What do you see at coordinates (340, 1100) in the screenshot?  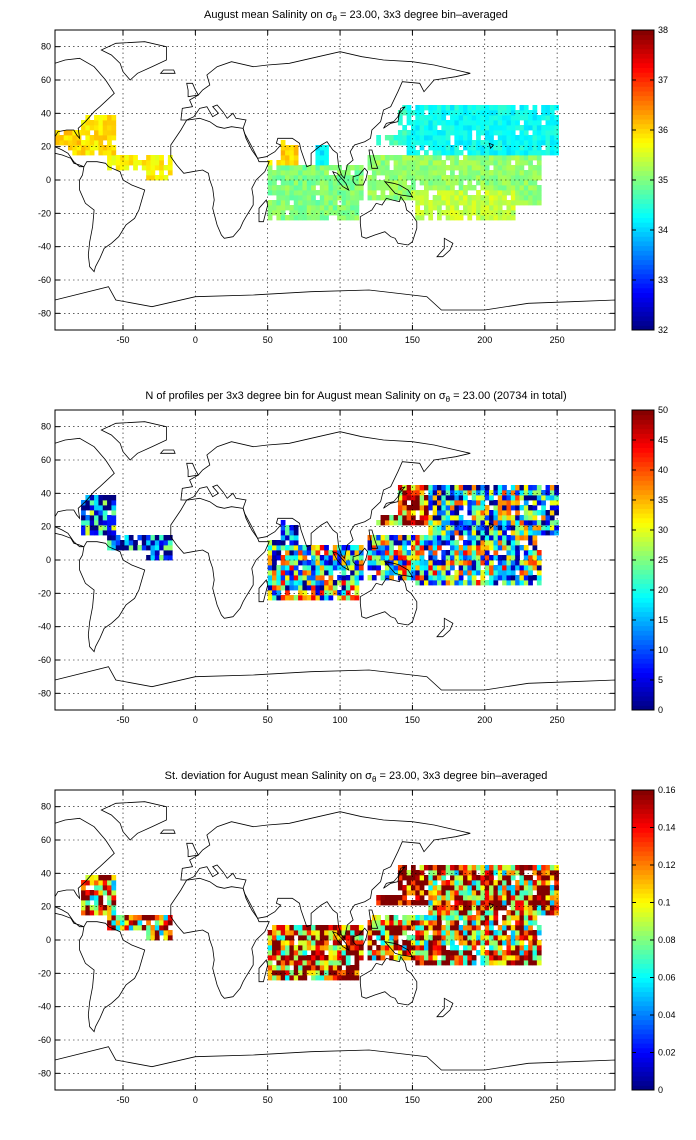 I see `x-tick-label: 100` at bounding box center [340, 1100].